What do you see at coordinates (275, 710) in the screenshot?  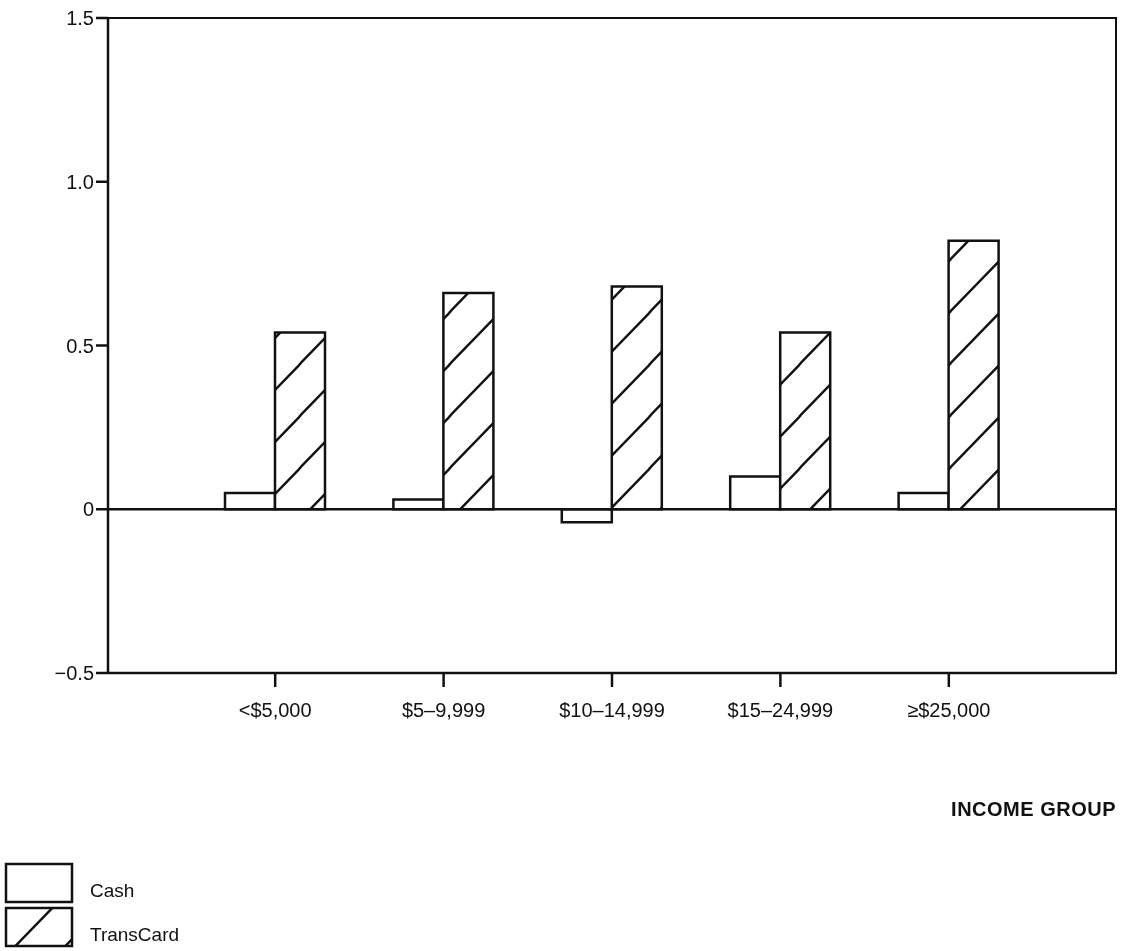 I see `x-tick-label: <$5,000` at bounding box center [275, 710].